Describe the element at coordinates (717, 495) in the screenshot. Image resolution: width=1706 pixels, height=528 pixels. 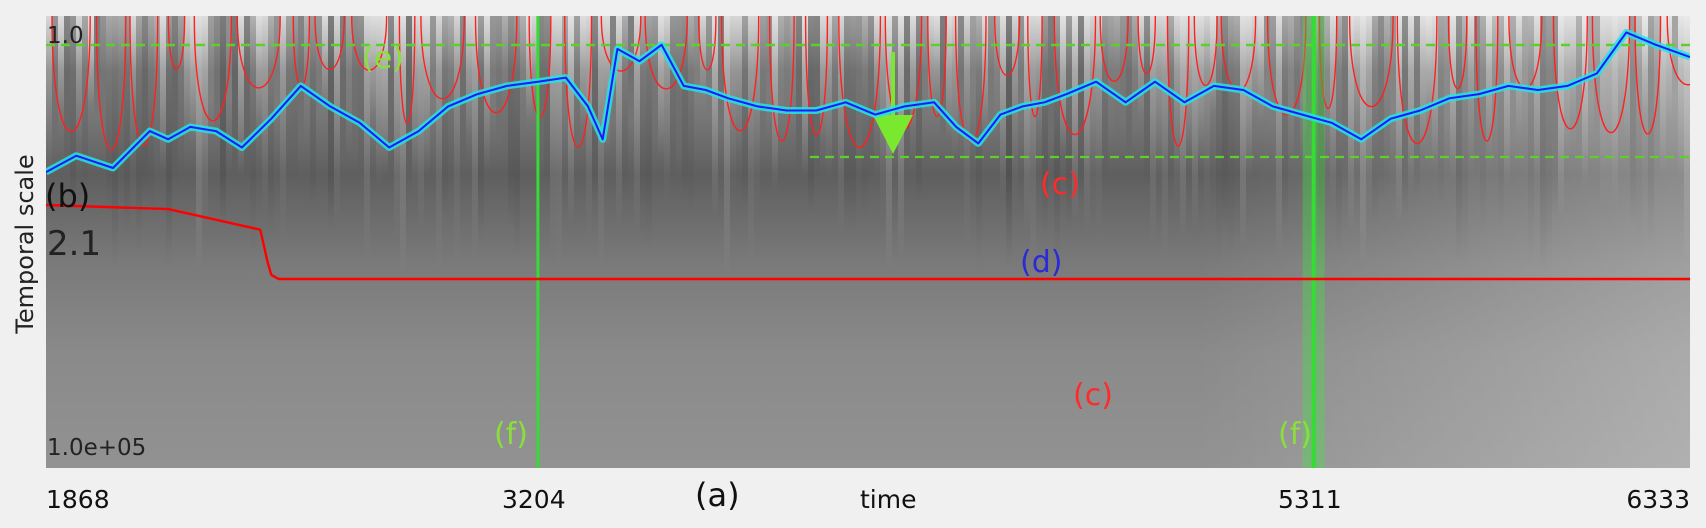
I see `panel-label-a: (a)` at that location.